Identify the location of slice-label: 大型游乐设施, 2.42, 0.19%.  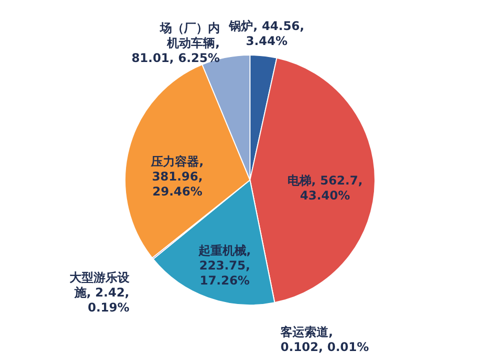
(99, 292).